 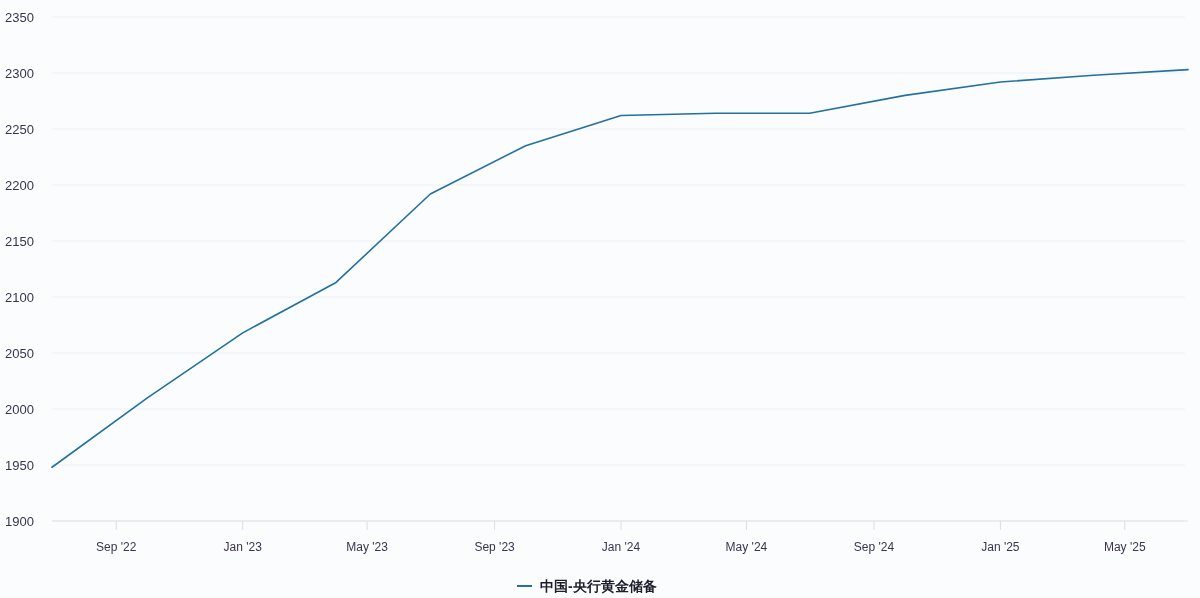 I want to click on x-tick-label: Sep '22, so click(x=116, y=547).